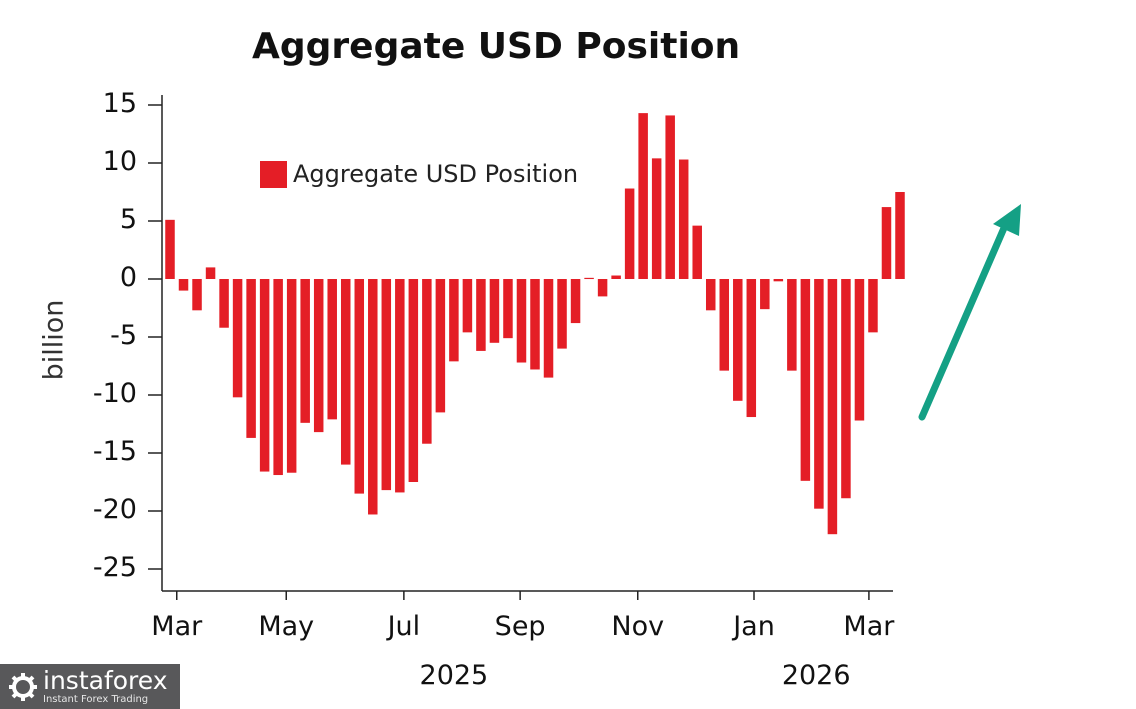 The image size is (1136, 709). Describe the element at coordinates (123, 335) in the screenshot. I see `y-tick-label: -5` at that location.